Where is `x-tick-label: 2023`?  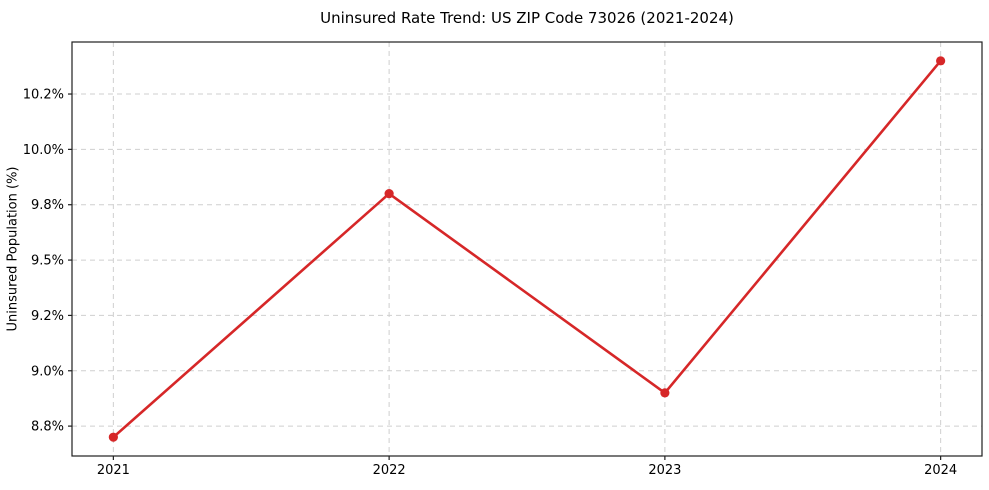
x-tick-label: 2023 is located at coordinates (664, 470).